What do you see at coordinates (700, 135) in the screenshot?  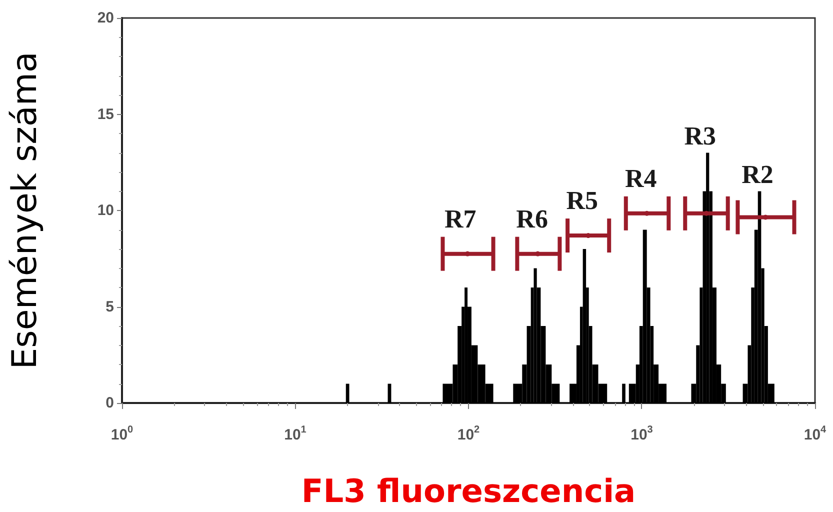 I see `text: R3` at bounding box center [700, 135].